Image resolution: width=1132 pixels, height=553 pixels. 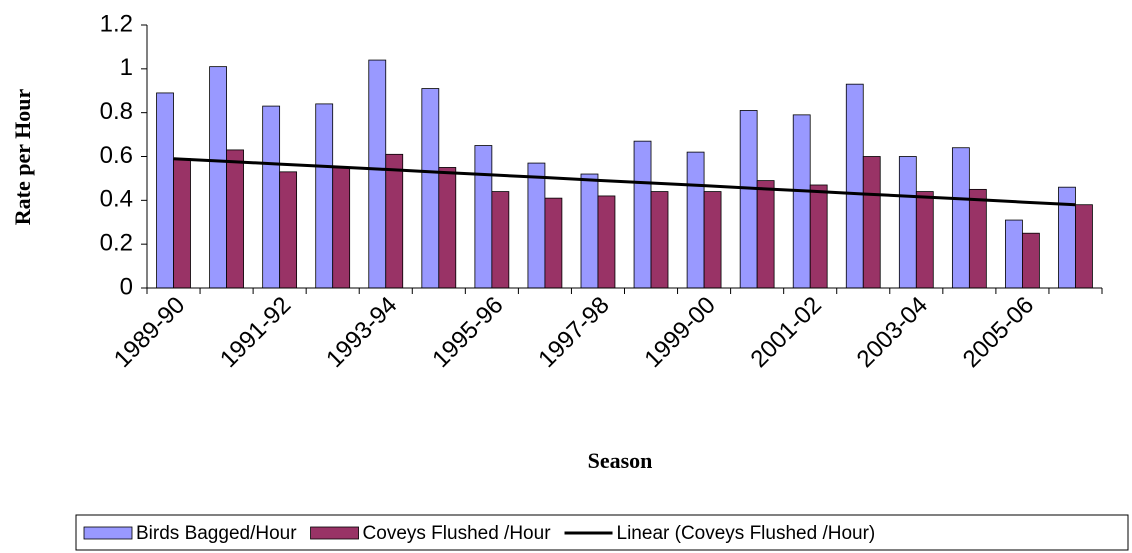 I want to click on y-tick-label: 1, so click(x=126, y=67).